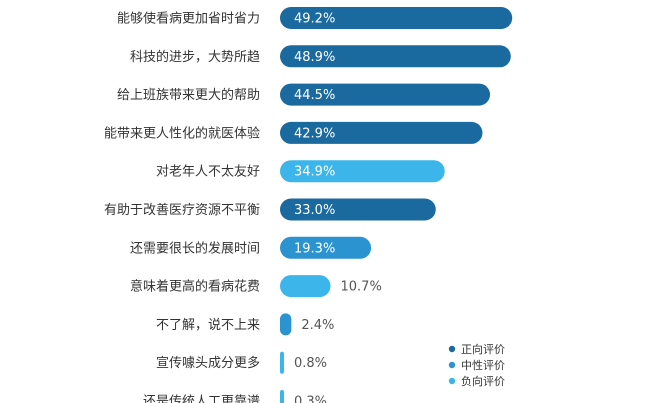 This screenshot has width=650, height=403. What do you see at coordinates (483, 365) in the screenshot?
I see `legend-label: 中性评价` at bounding box center [483, 365].